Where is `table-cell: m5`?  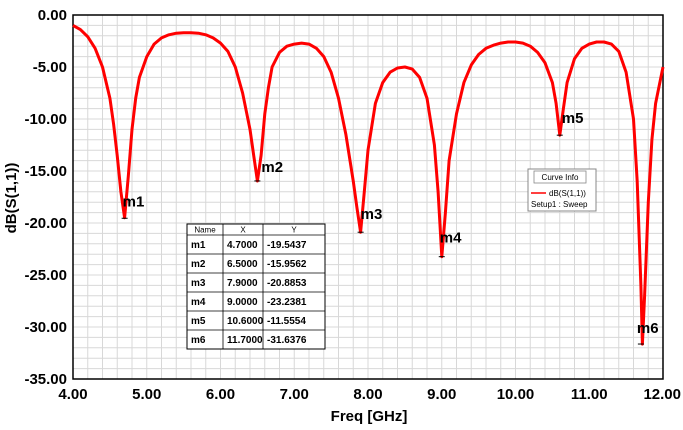
table-cell: m5 is located at coordinates (198, 321).